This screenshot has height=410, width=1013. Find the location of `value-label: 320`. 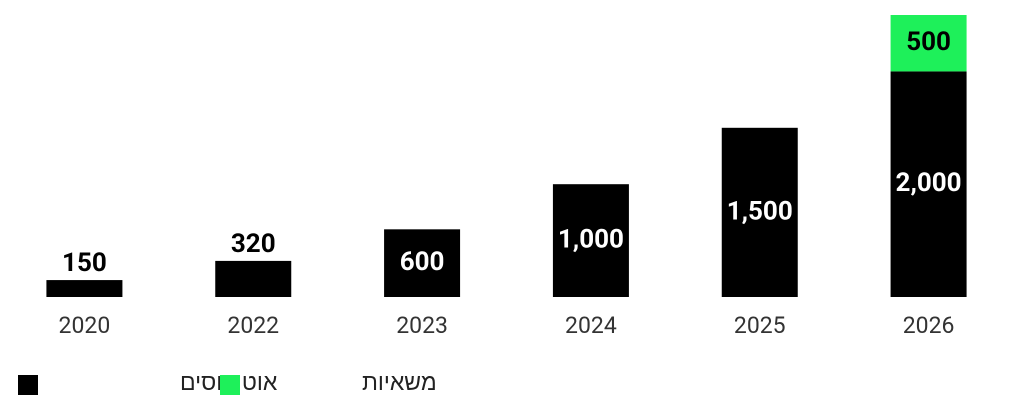

value-label: 320 is located at coordinates (253, 244).